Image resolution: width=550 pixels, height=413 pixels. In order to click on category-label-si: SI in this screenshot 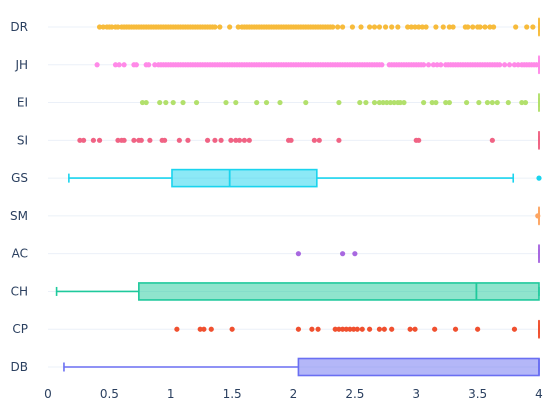, I will do `click(22, 140)`.